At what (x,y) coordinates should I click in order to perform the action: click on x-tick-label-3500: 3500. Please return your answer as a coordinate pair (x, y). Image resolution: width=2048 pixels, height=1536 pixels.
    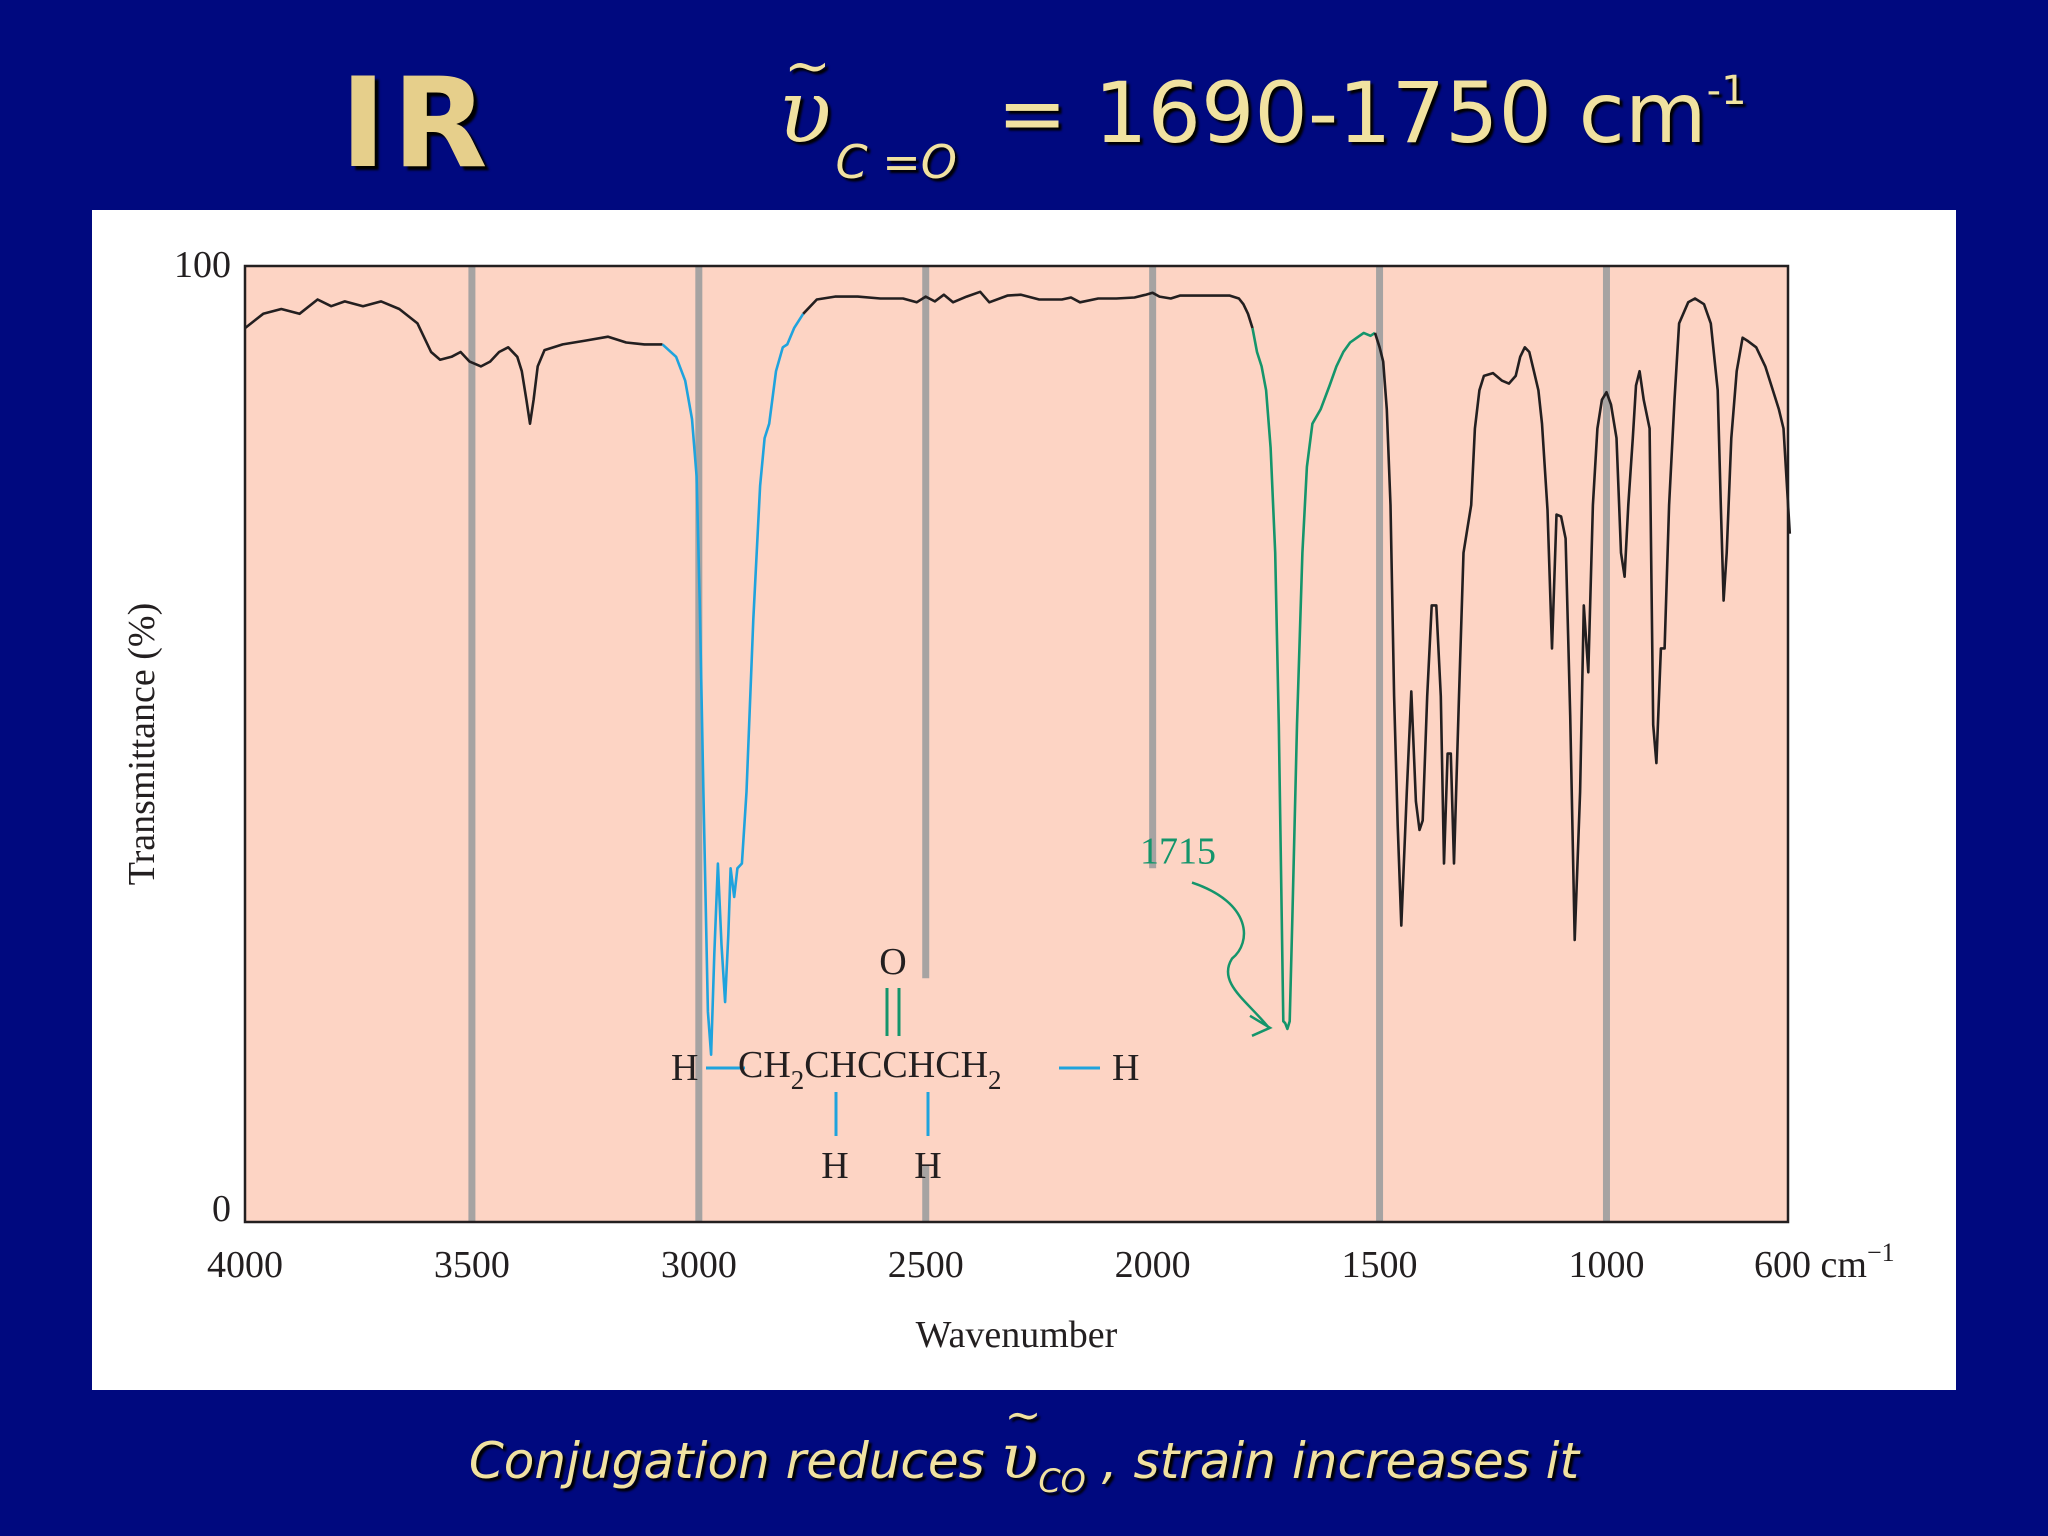
    Looking at the image, I should click on (472, 1265).